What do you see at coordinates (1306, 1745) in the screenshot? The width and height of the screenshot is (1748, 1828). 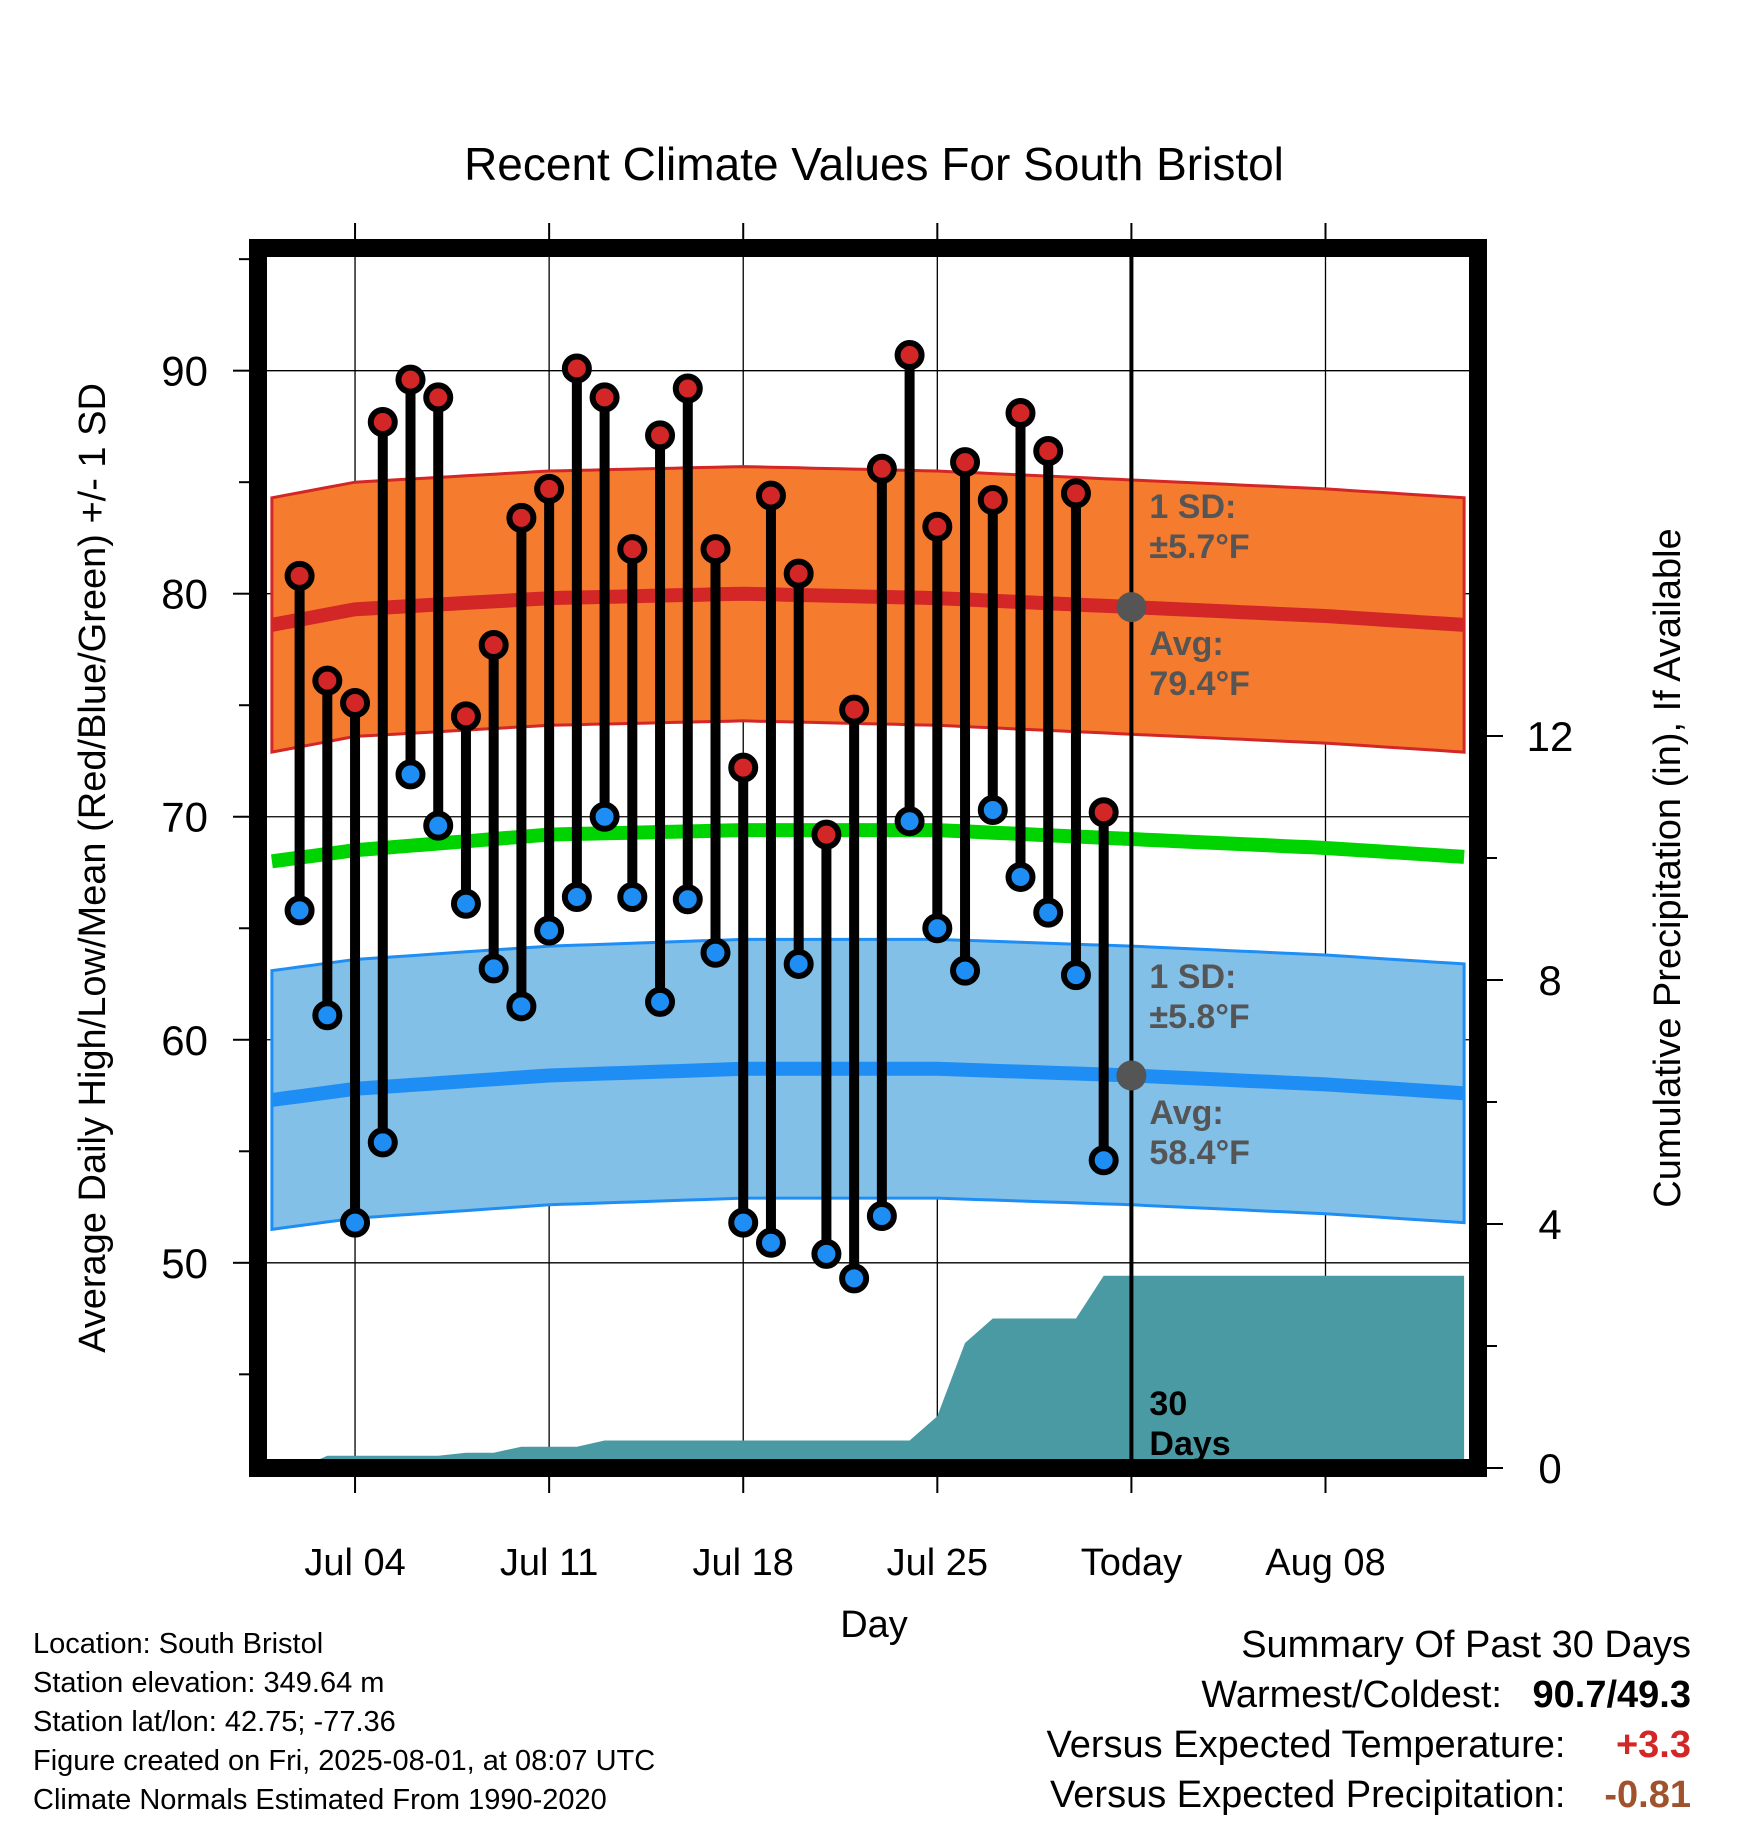 I see `temp-anomaly-label: Versus Expected Temperature:` at bounding box center [1306, 1745].